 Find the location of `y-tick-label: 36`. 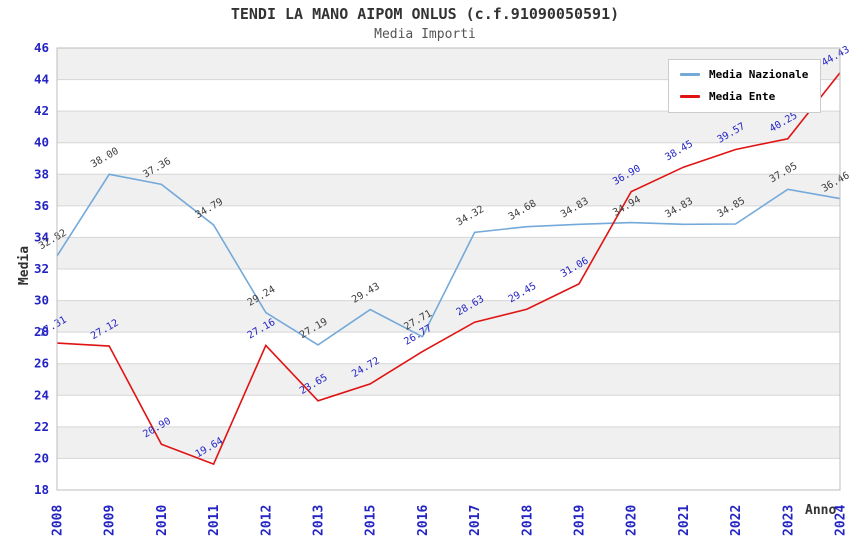

y-tick-label: 36 is located at coordinates (41, 205).